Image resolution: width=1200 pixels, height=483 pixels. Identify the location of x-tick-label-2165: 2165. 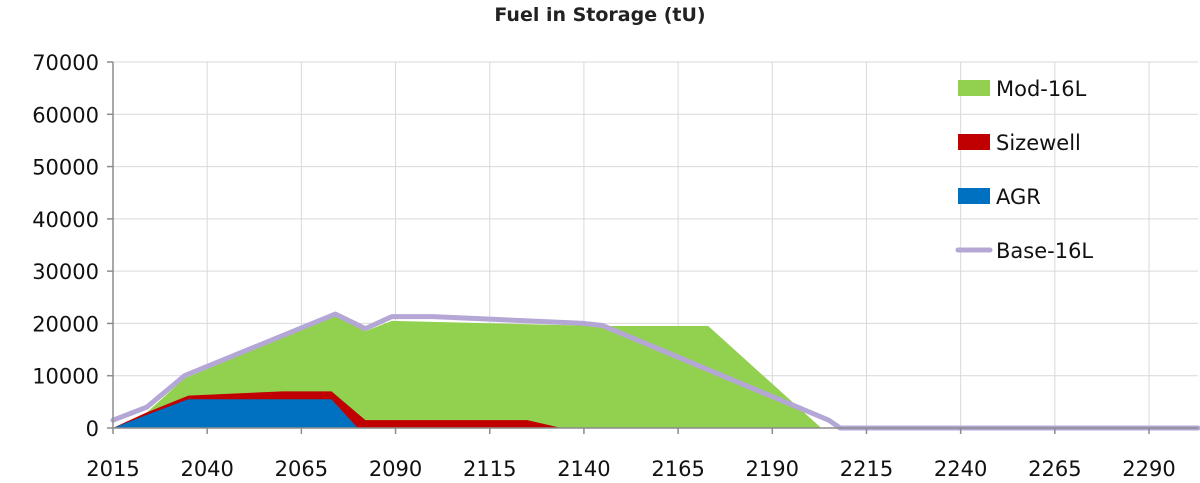
(677, 469).